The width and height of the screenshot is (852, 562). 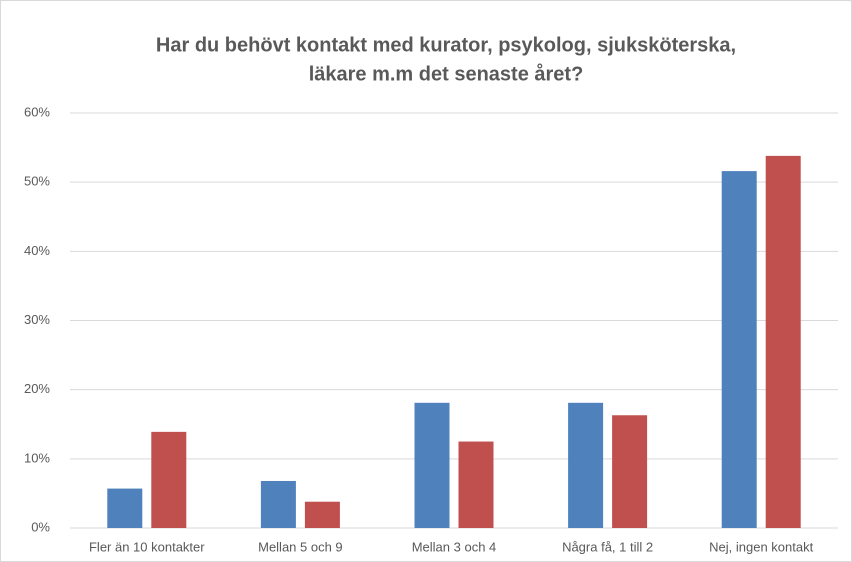 I want to click on y-tick-label: 10%, so click(x=37, y=457).